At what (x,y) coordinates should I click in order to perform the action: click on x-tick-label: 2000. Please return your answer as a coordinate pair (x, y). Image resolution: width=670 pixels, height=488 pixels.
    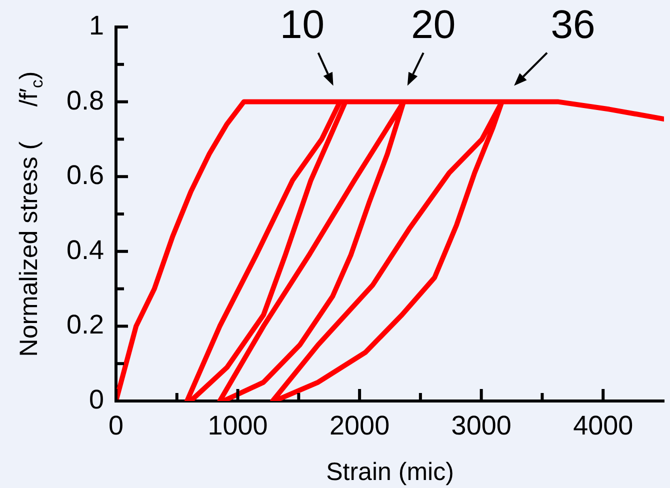
    Looking at the image, I should click on (360, 425).